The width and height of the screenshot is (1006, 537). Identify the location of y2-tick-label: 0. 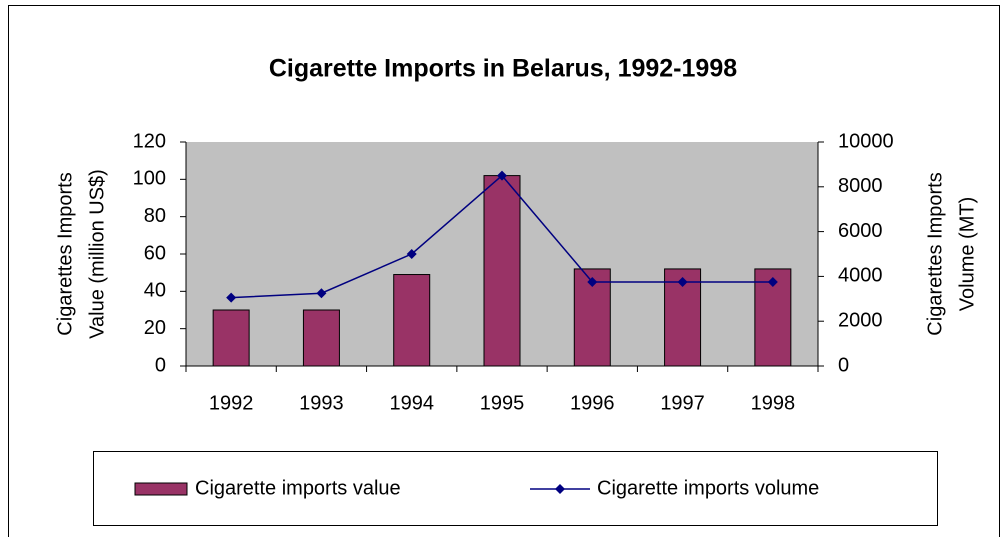
(843, 365).